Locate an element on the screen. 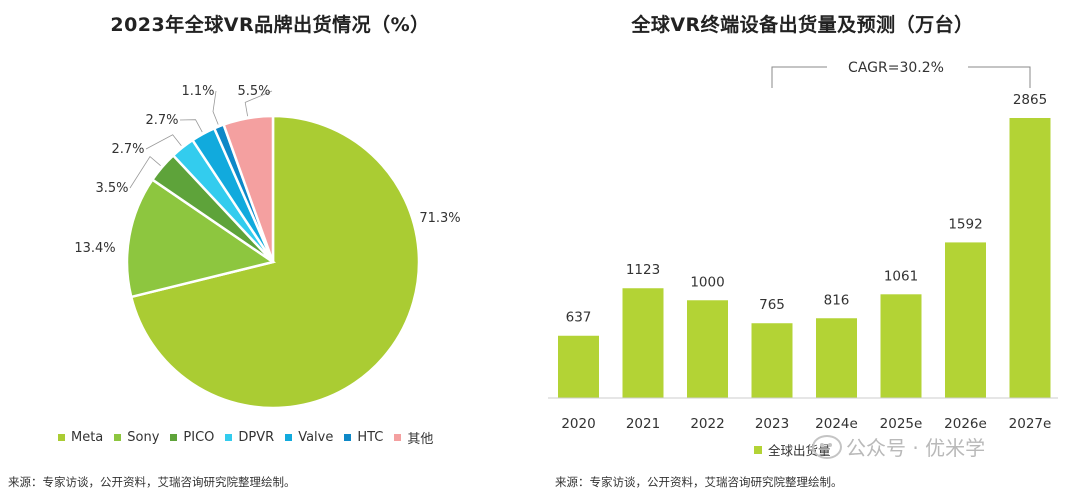 The width and height of the screenshot is (1065, 490). x-tick-label: 2020 is located at coordinates (578, 424).